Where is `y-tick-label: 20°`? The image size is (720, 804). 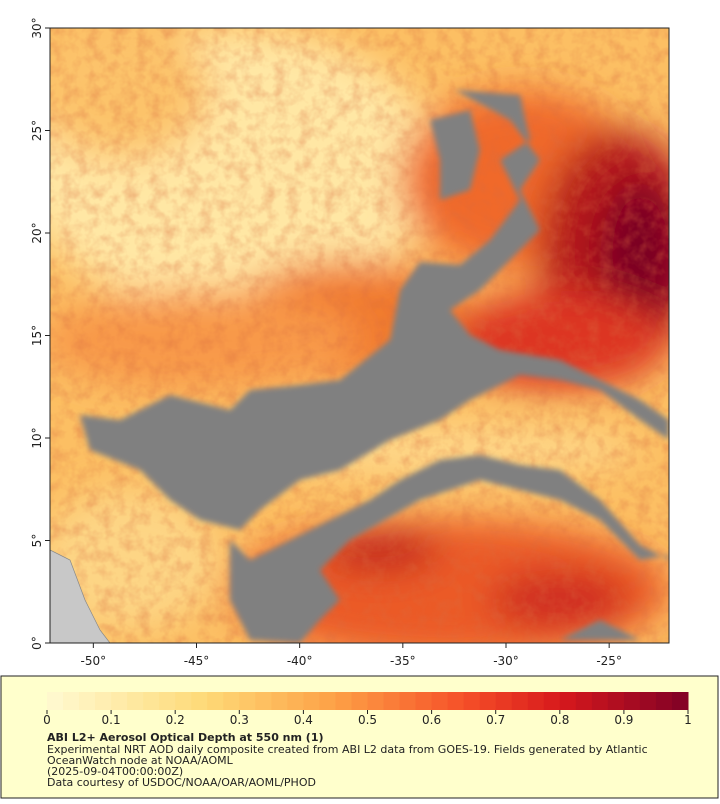 y-tick-label: 20° is located at coordinates (37, 232).